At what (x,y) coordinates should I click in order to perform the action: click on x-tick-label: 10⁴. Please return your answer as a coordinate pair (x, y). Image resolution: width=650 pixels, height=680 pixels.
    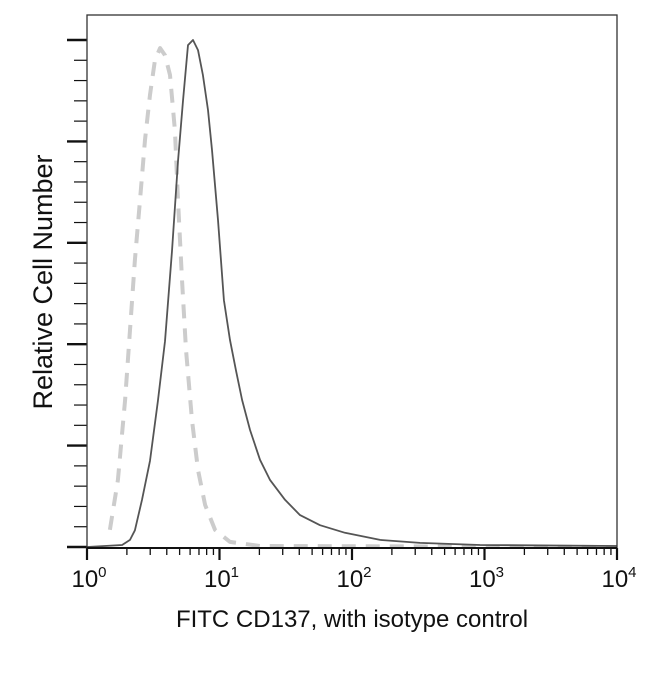
    Looking at the image, I should click on (618, 578).